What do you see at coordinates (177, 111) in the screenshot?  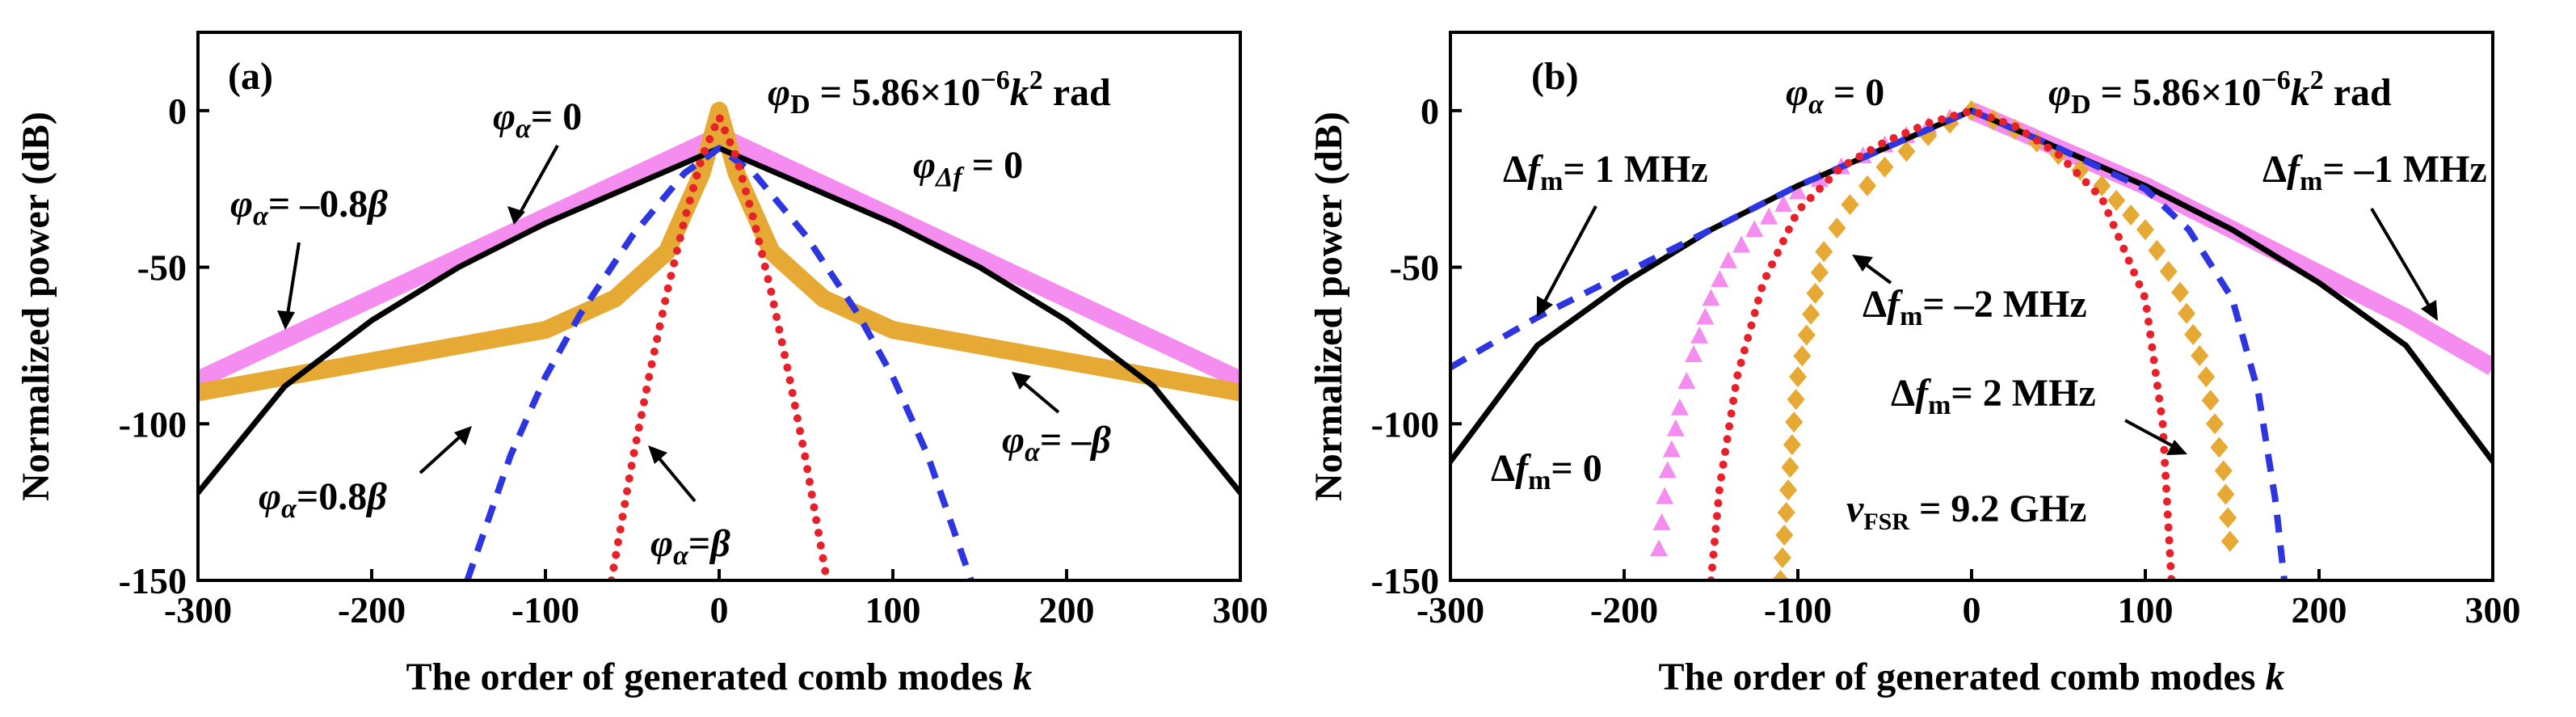 I see `ytick-label-a-0: 0` at bounding box center [177, 111].